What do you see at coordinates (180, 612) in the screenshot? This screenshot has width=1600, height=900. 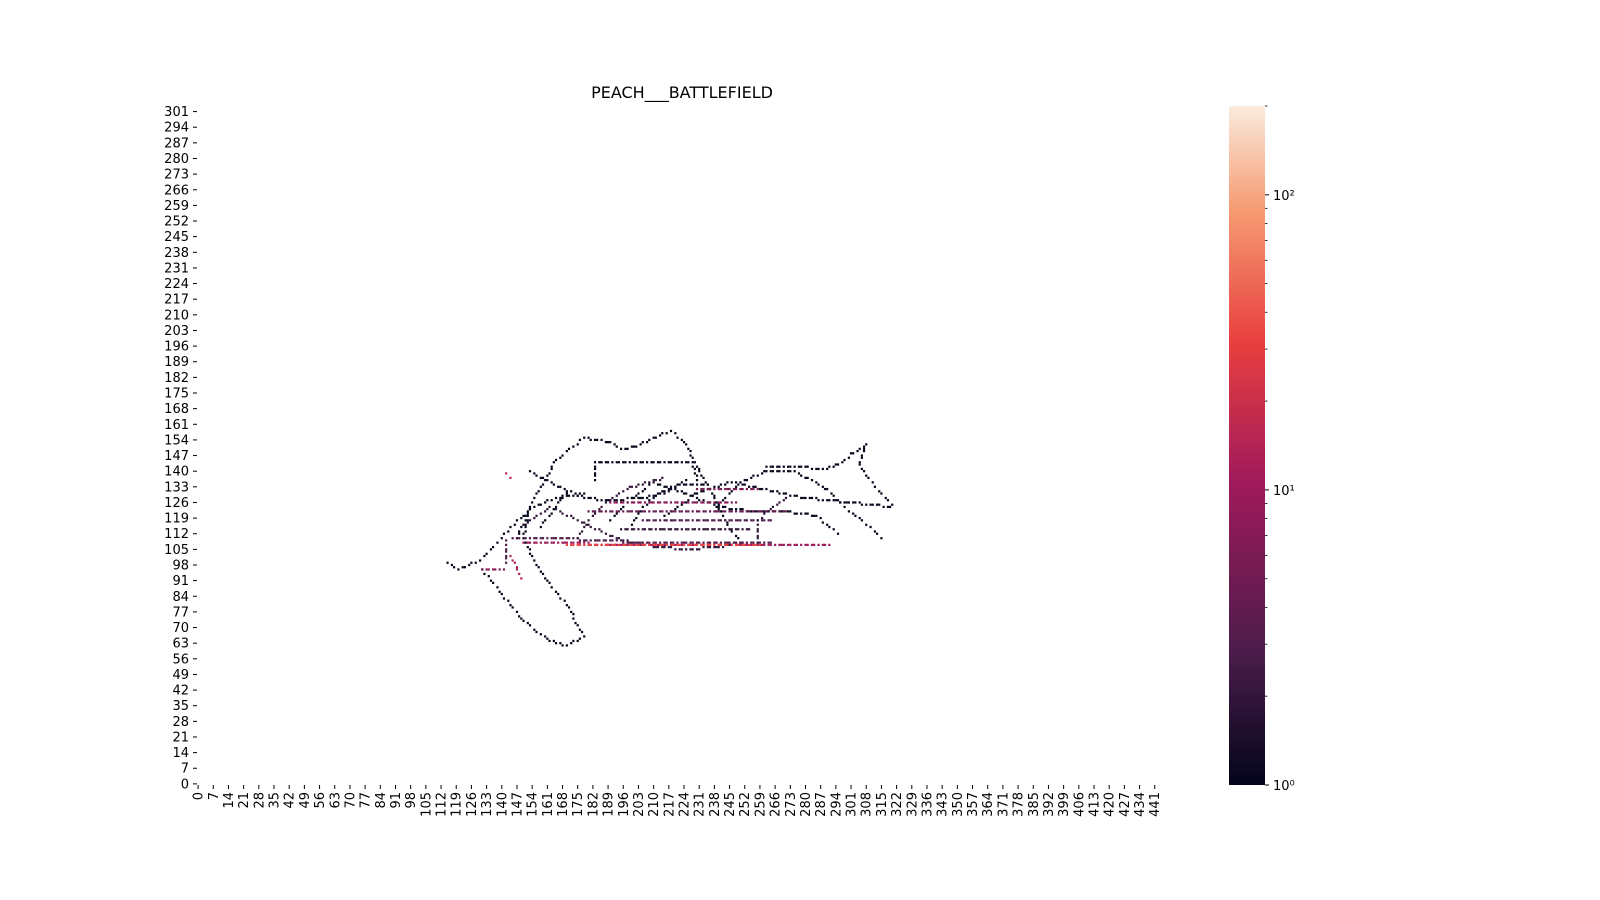 I see `y-tick-label: 77` at bounding box center [180, 612].